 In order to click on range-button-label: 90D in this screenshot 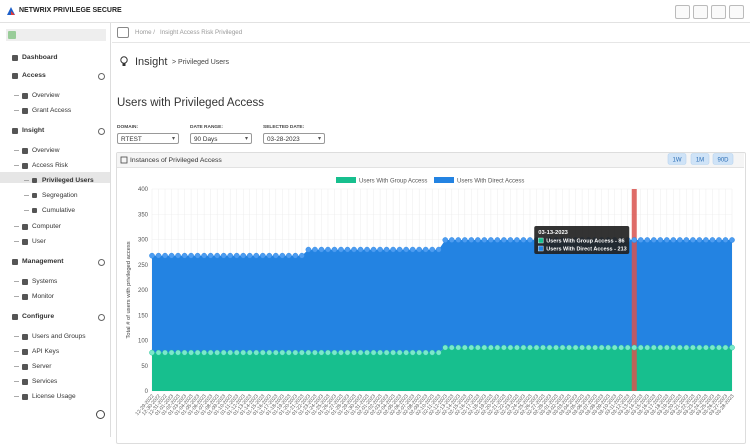, I will do `click(723, 161)`.